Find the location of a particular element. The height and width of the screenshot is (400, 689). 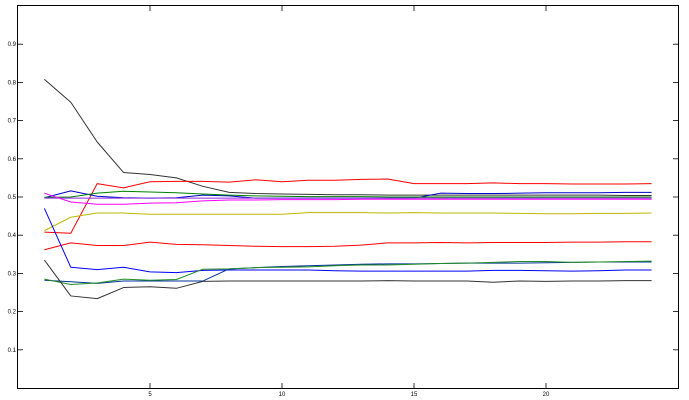

y-tick-label: 0.1 is located at coordinates (12, 351).